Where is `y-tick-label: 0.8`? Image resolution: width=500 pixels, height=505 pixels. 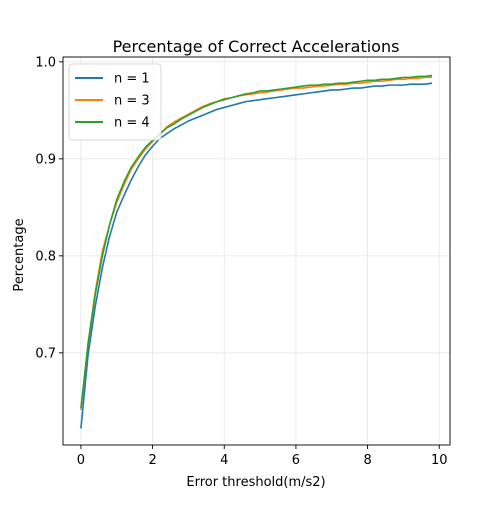
y-tick-label: 0.8 is located at coordinates (45, 256).